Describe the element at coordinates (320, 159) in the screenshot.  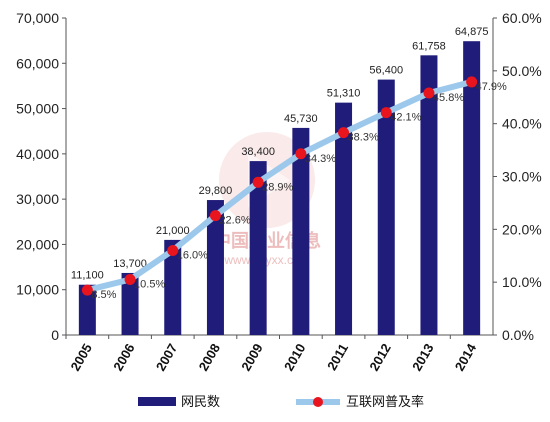
I see `line-value-label: 34.3%` at that location.